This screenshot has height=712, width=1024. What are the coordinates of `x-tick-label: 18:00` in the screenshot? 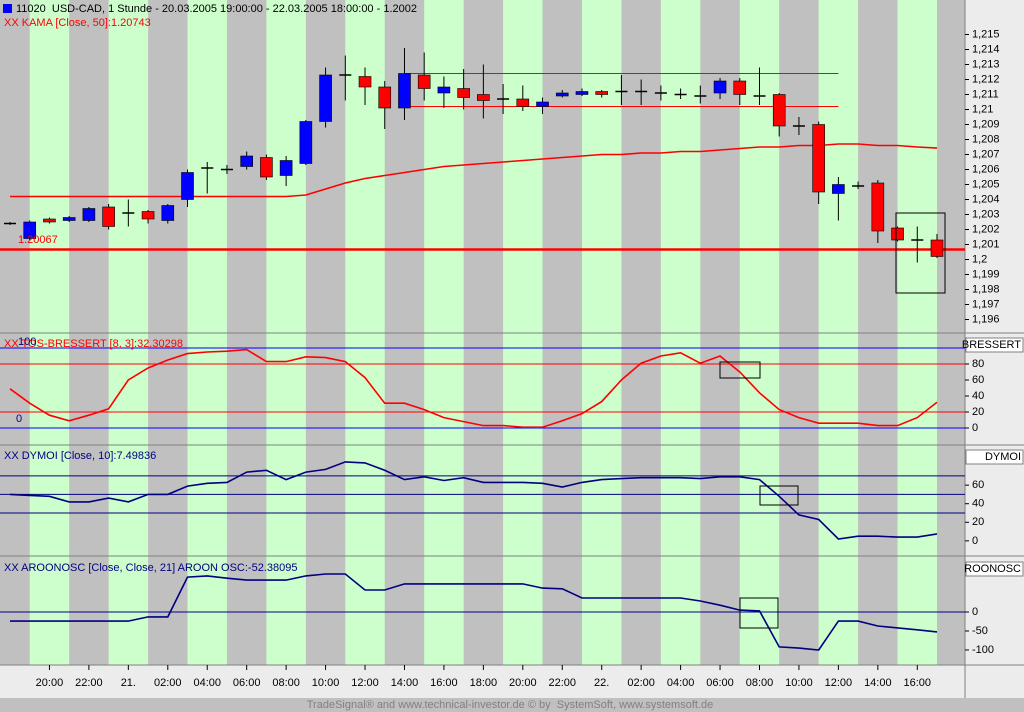 It's located at (484, 683).